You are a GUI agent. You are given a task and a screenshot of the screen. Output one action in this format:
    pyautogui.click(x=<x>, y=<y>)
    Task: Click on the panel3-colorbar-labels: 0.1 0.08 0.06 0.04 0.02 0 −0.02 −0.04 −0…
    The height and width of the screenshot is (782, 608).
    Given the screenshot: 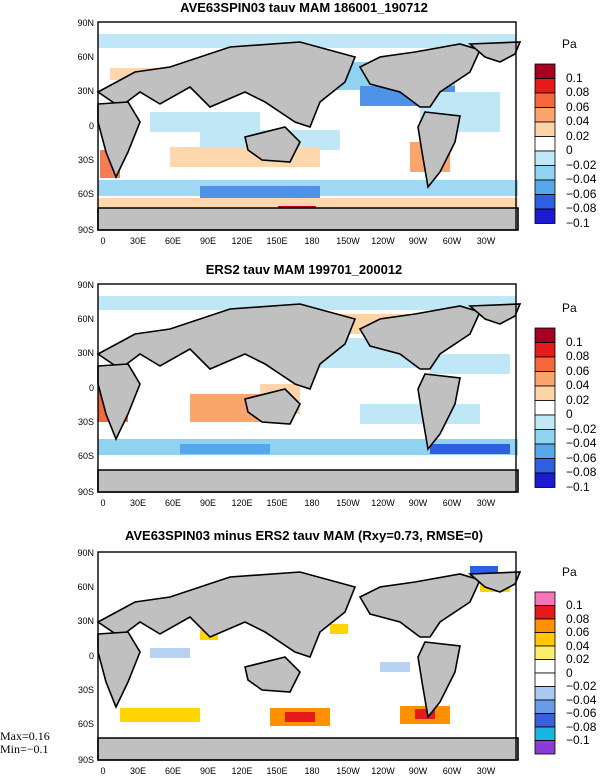 What is the action you would take?
    pyautogui.click(x=581, y=672)
    